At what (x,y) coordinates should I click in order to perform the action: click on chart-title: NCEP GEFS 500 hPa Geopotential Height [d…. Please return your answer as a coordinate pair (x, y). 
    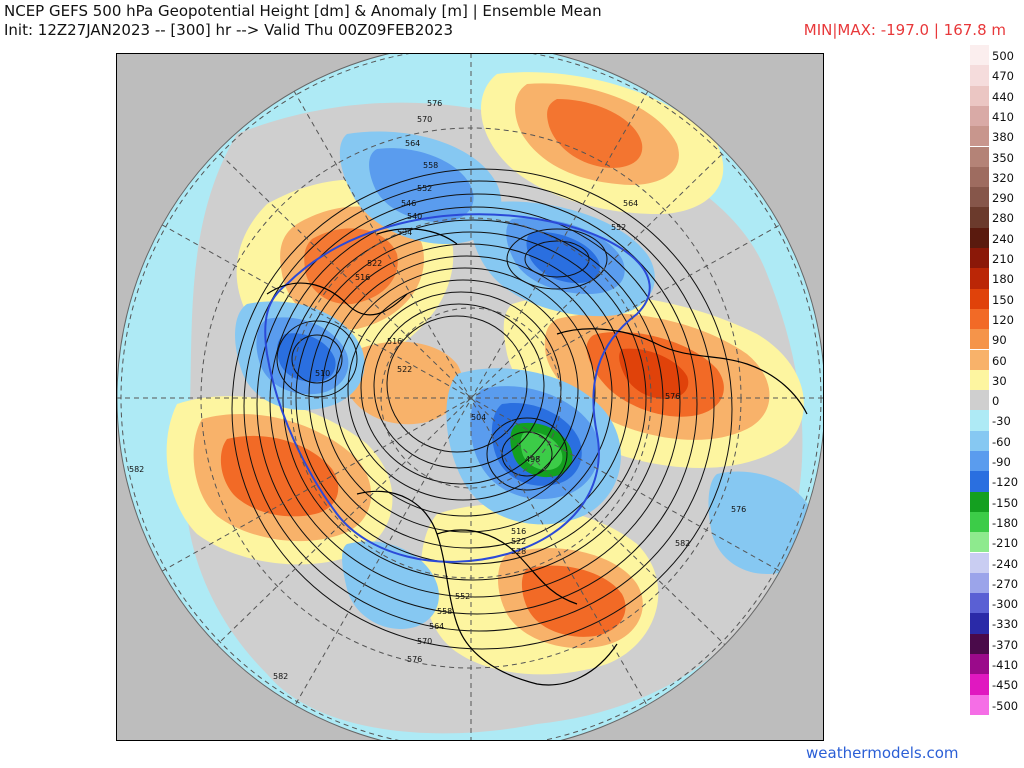
    Looking at the image, I should click on (303, 11).